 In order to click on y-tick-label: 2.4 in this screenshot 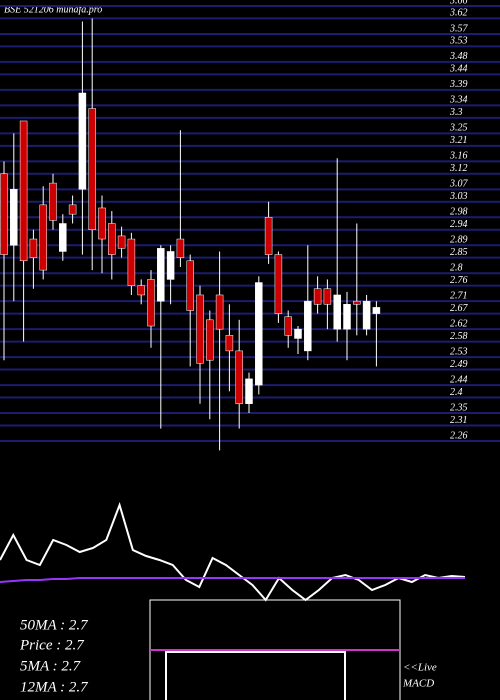, I will do `click(456, 392)`.